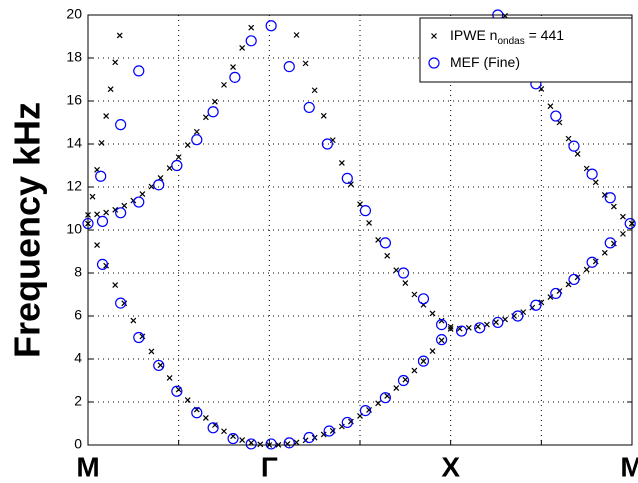 Image resolution: width=638 pixels, height=483 pixels. Describe the element at coordinates (74, 229) in the screenshot. I see `y-tick-label: 10` at that location.